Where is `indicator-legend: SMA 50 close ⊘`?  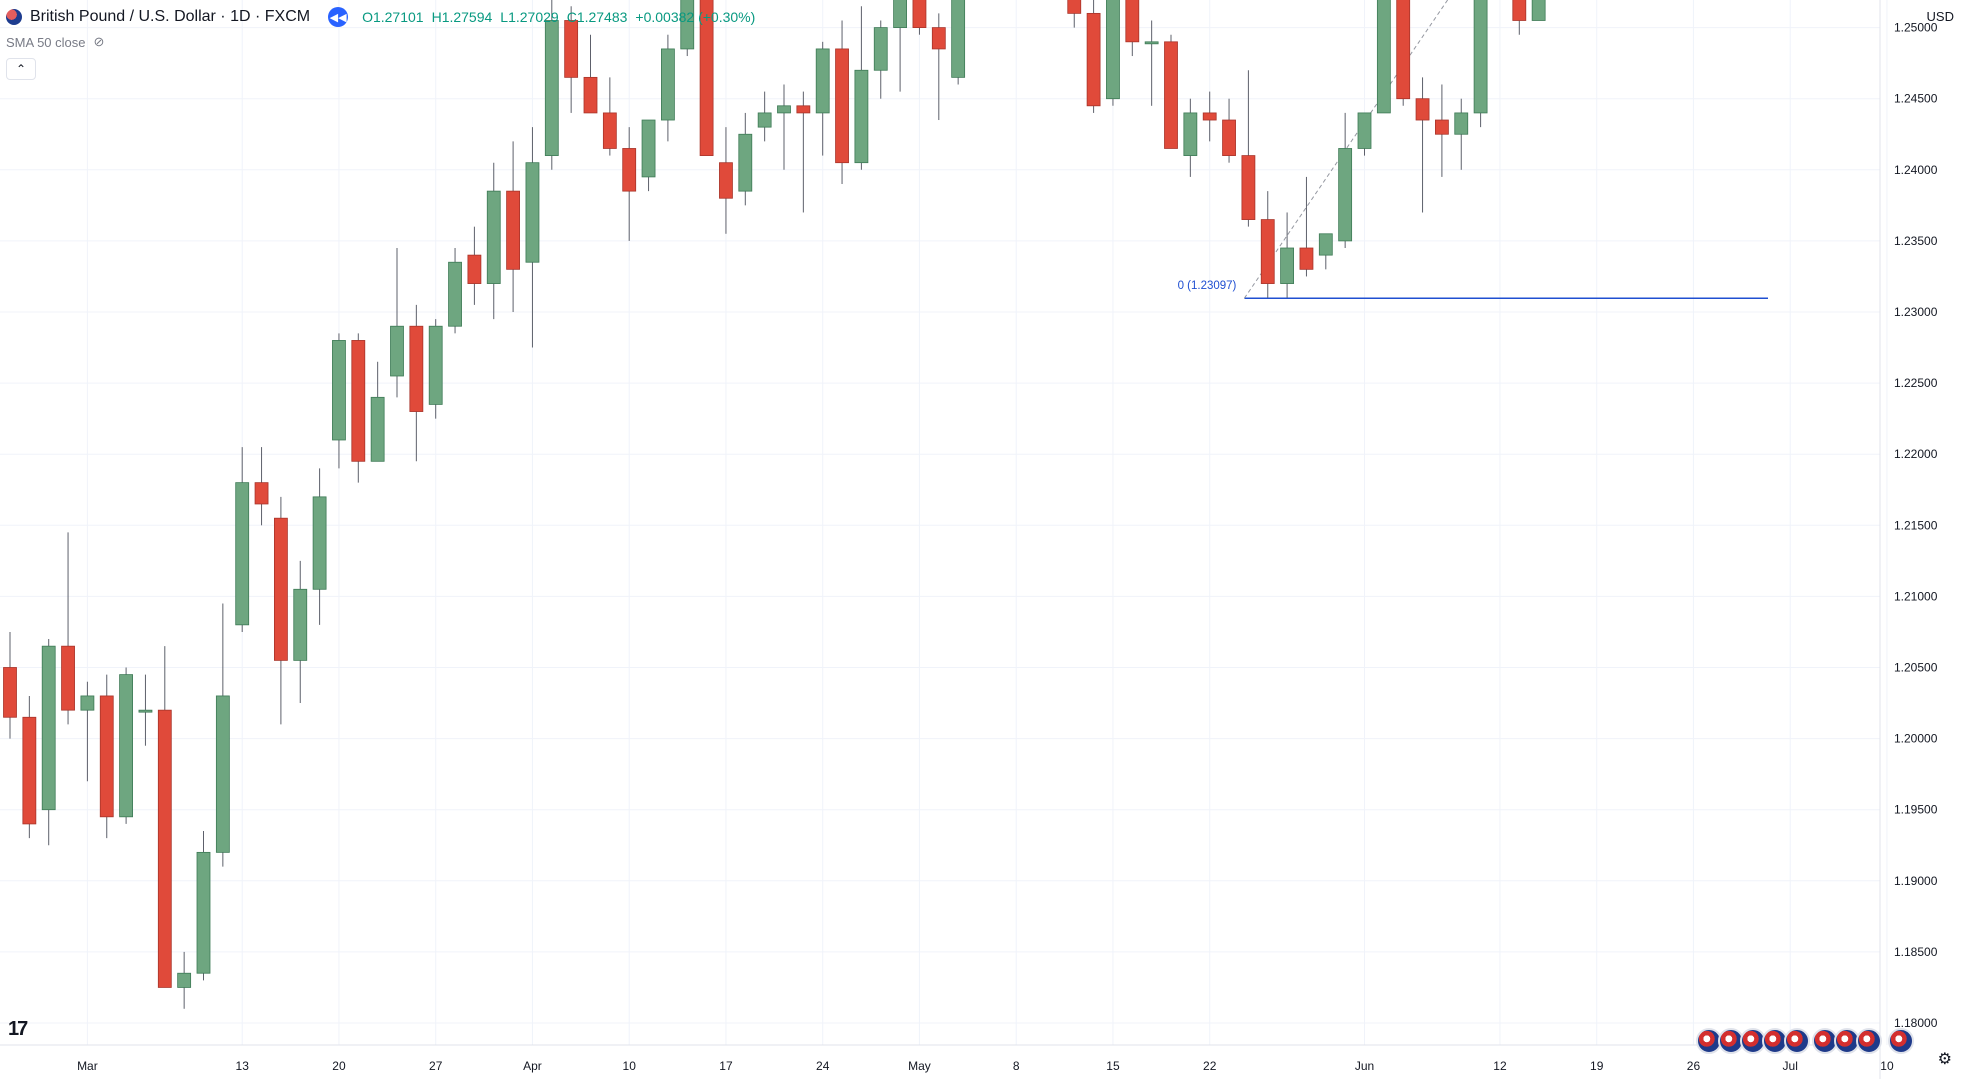
indicator-legend: SMA 50 close ⊘ is located at coordinates (55, 42).